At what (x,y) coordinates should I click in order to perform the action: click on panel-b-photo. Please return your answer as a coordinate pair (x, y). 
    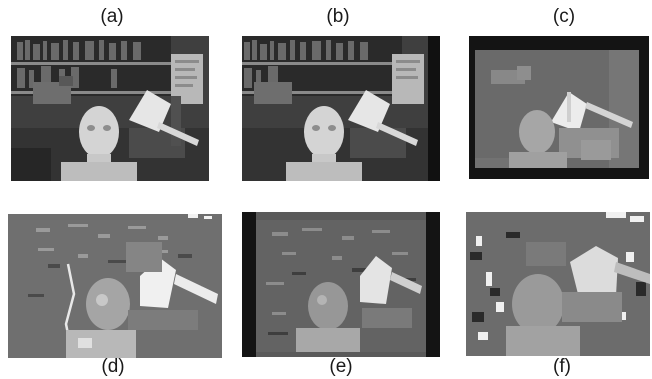
    Looking at the image, I should click on (341, 108).